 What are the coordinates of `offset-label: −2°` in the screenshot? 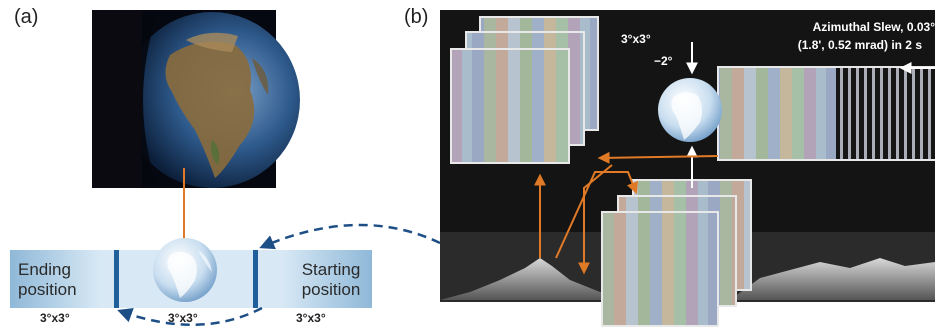 It's located at (663, 61).